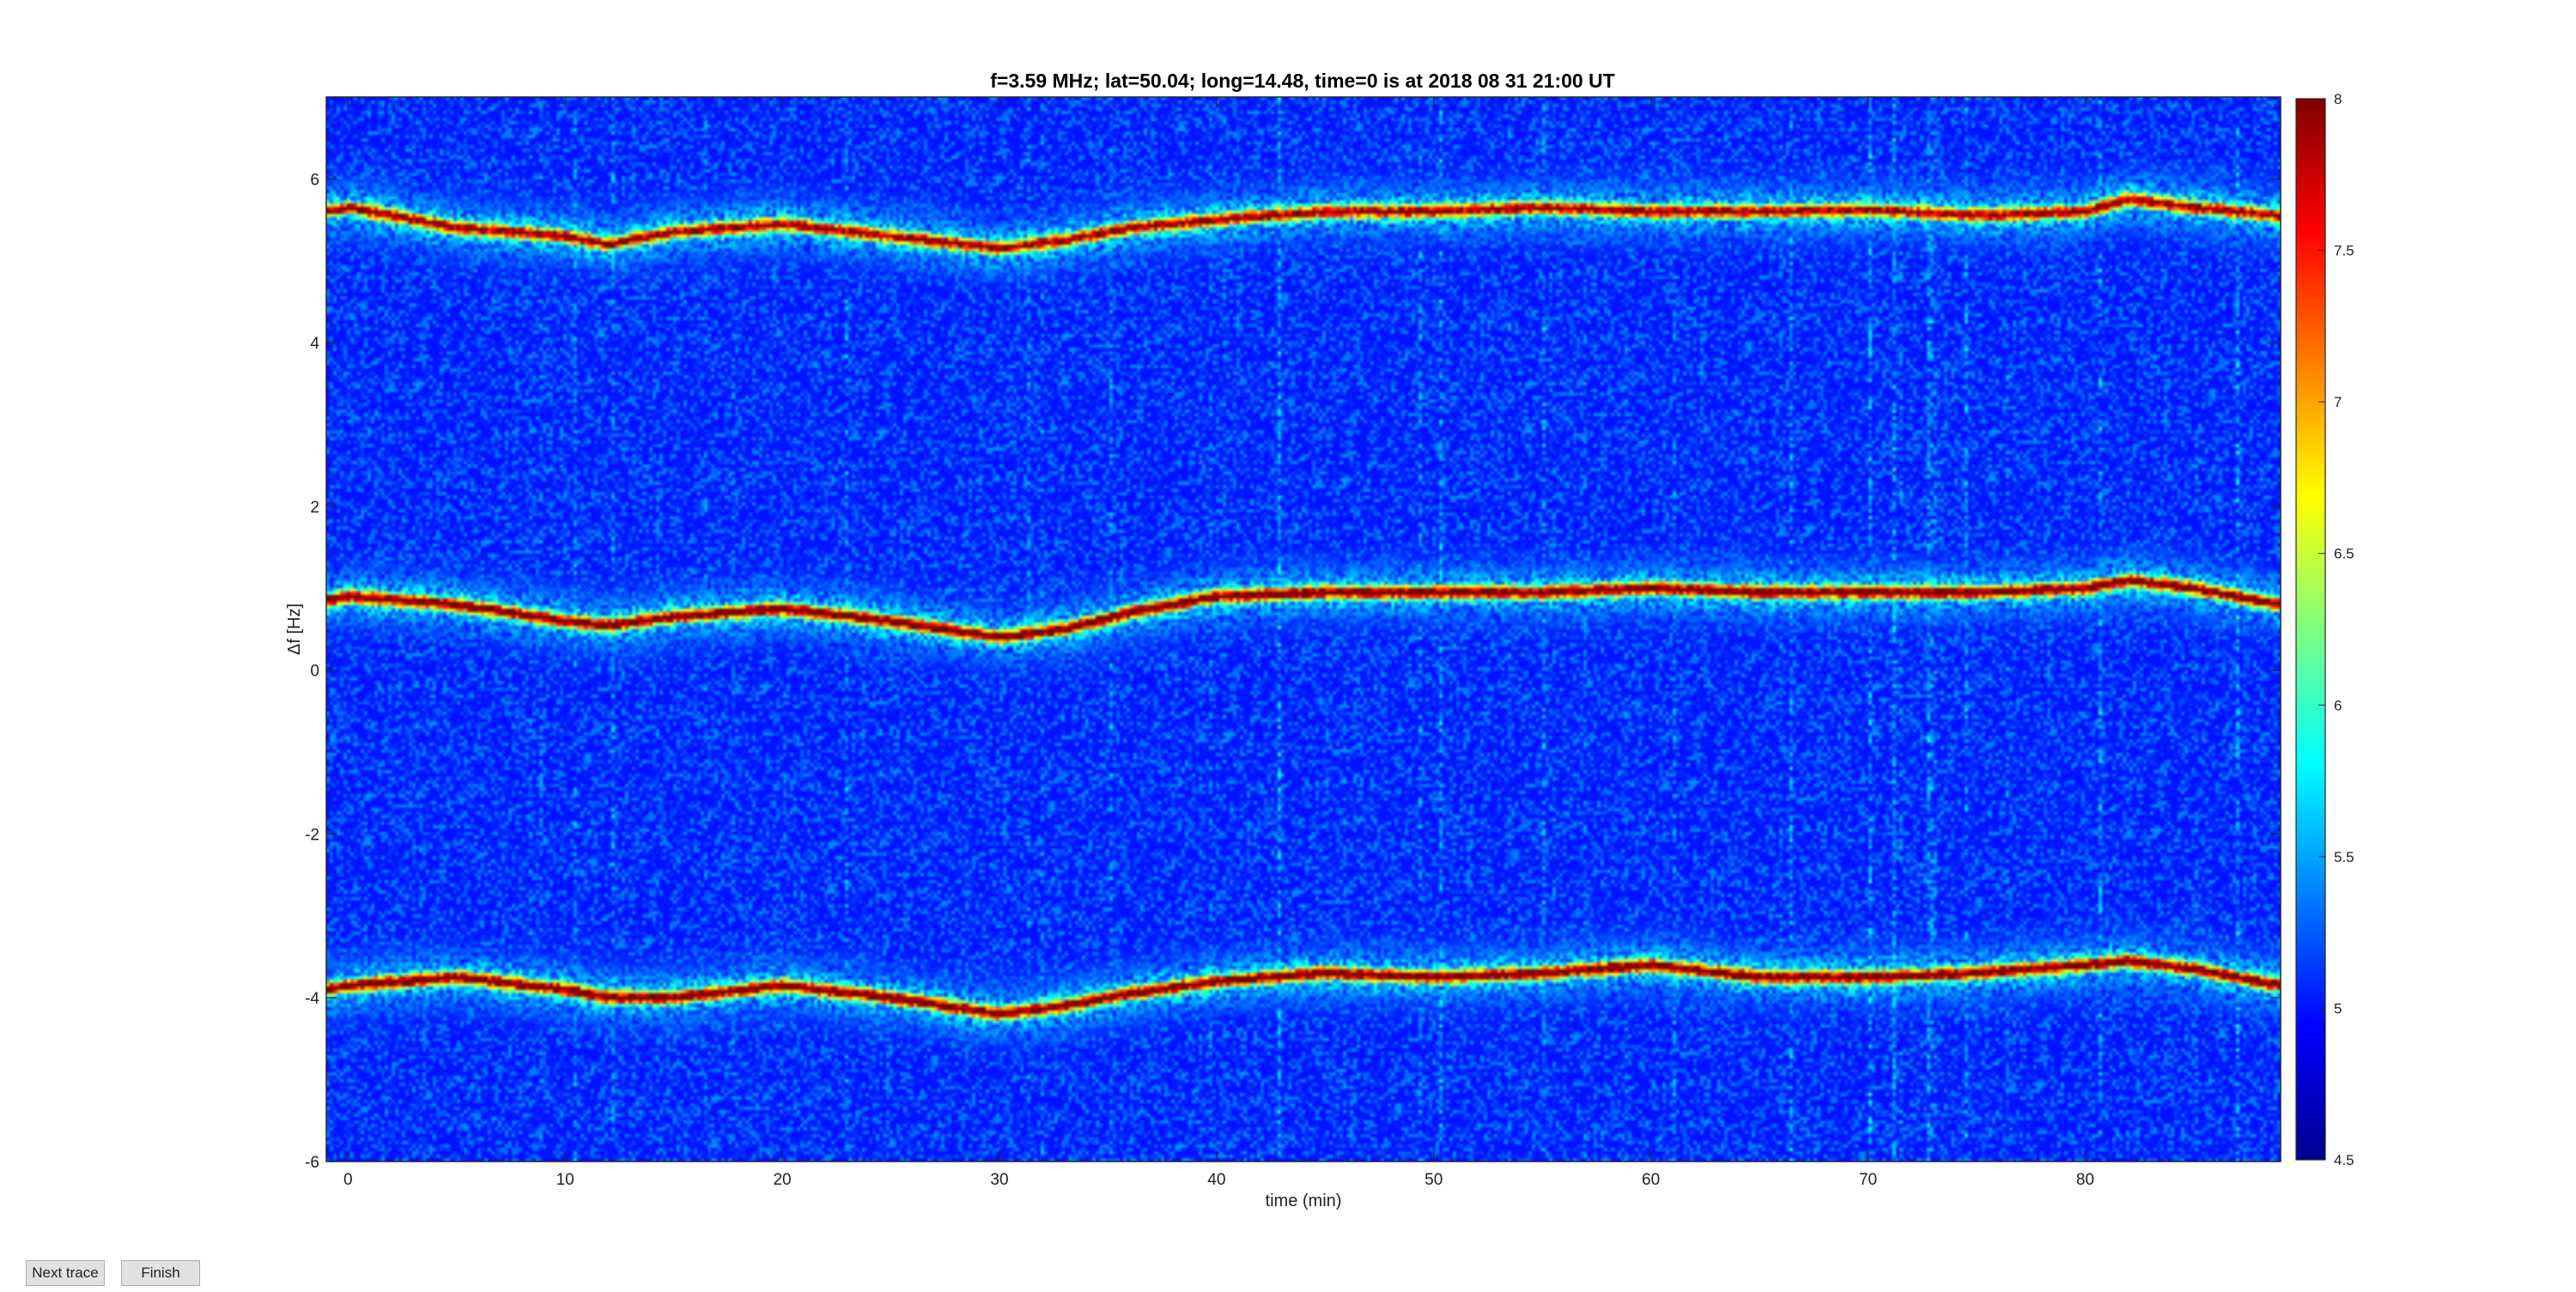  What do you see at coordinates (2344, 857) in the screenshot?
I see `colorbar-tick-label: 5.5` at bounding box center [2344, 857].